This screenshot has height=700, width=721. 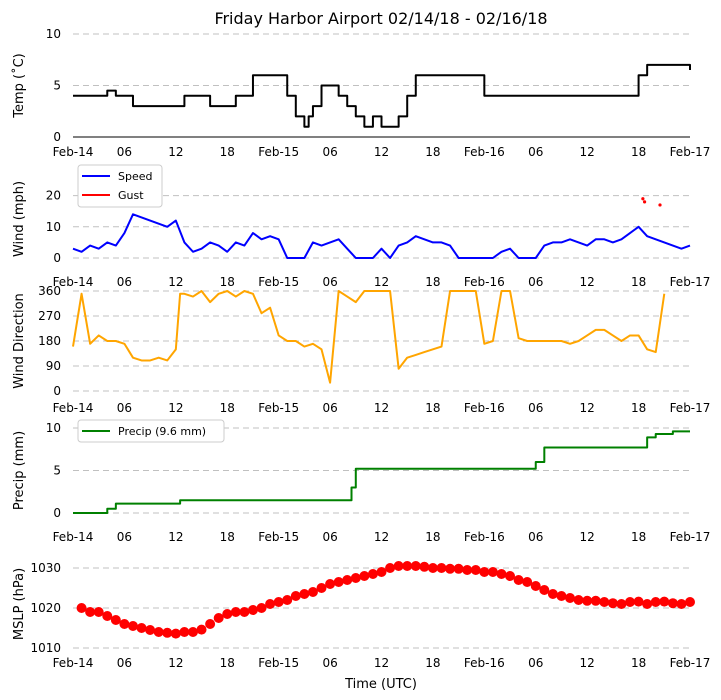 What do you see at coordinates (19, 604) in the screenshot?
I see `y-axis-label: MSLP (hPa)` at bounding box center [19, 604].